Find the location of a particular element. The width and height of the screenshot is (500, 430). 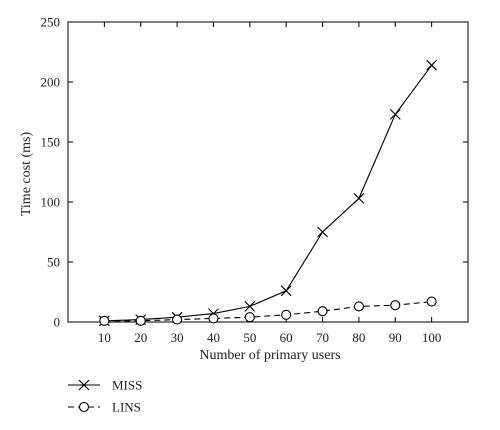

y-tick-label: 100 is located at coordinates (51, 202).